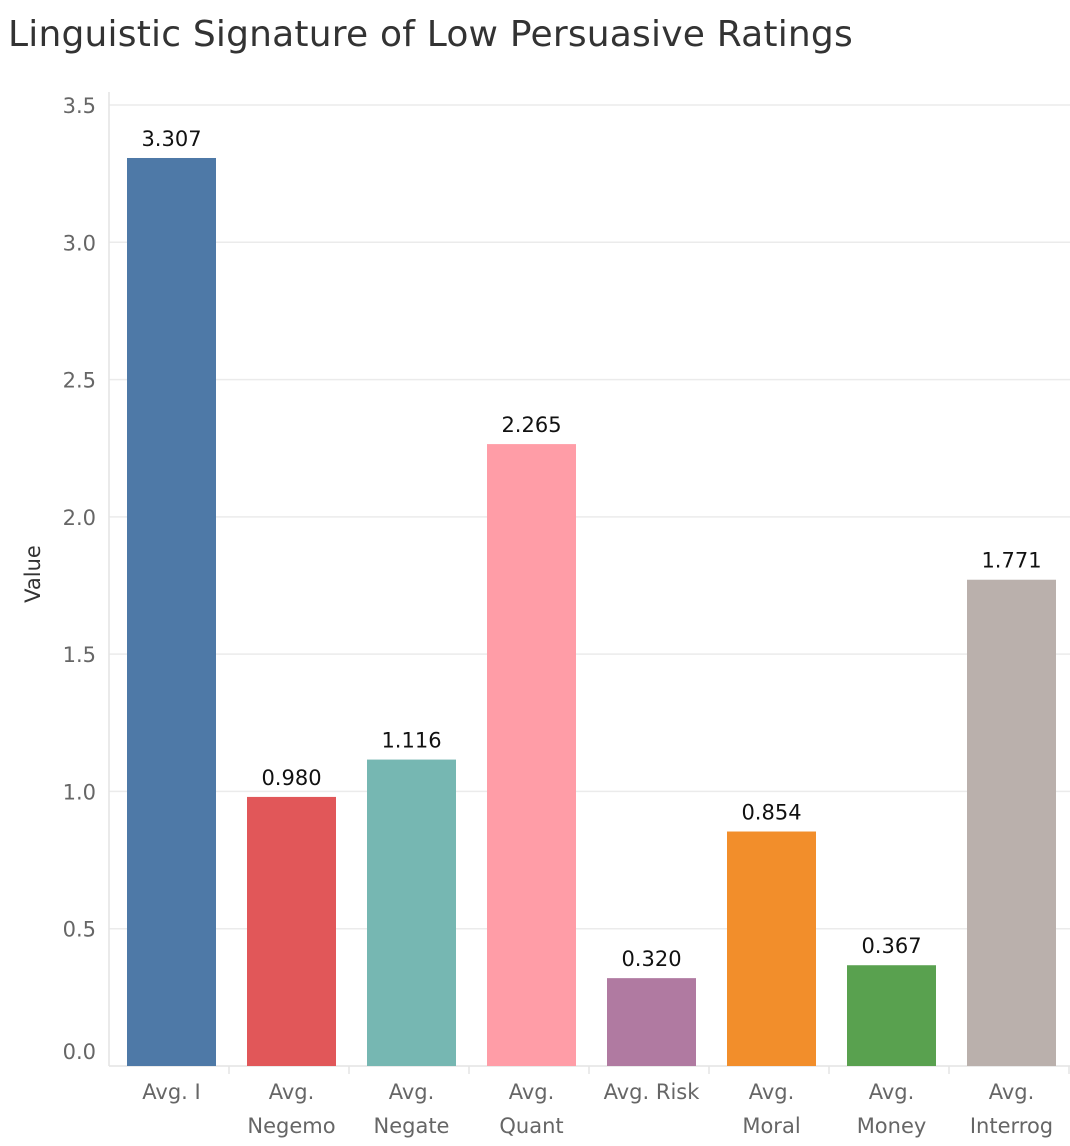 Image resolution: width=1070 pixels, height=1146 pixels. I want to click on data-label: 3.307, so click(171, 139).